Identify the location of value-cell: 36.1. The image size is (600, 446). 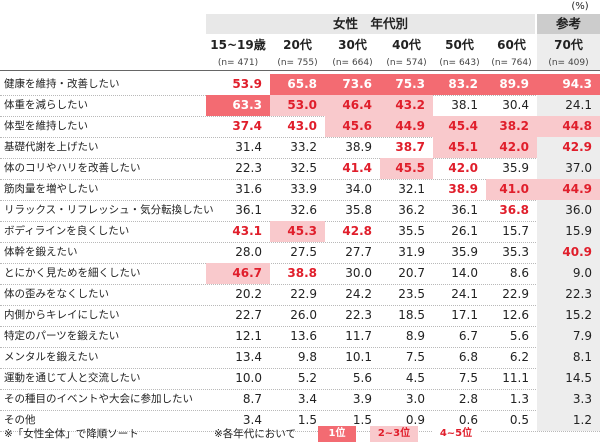
(464, 210).